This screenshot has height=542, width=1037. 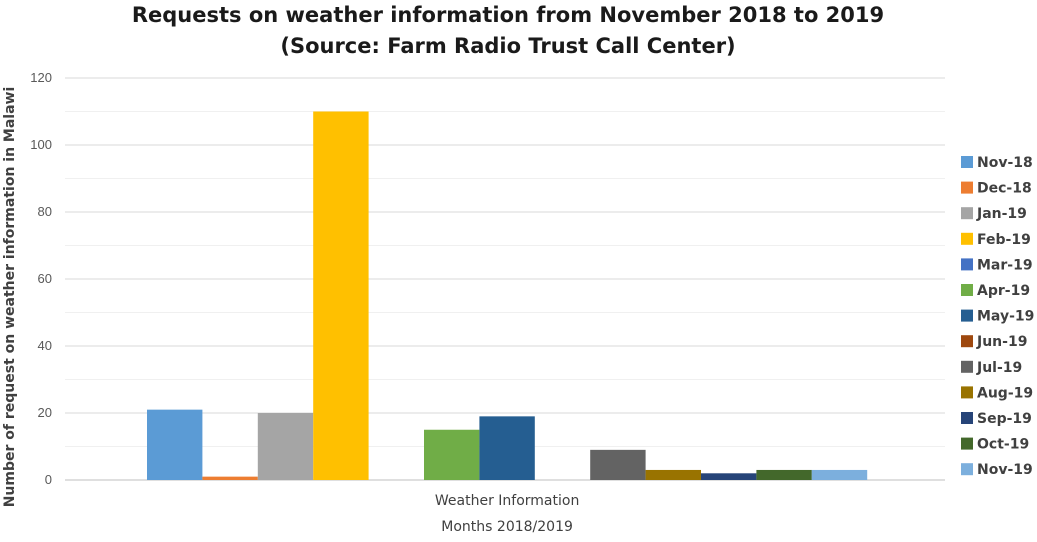 I want to click on legend-label-nov-18: Nov-18, so click(x=1005, y=163).